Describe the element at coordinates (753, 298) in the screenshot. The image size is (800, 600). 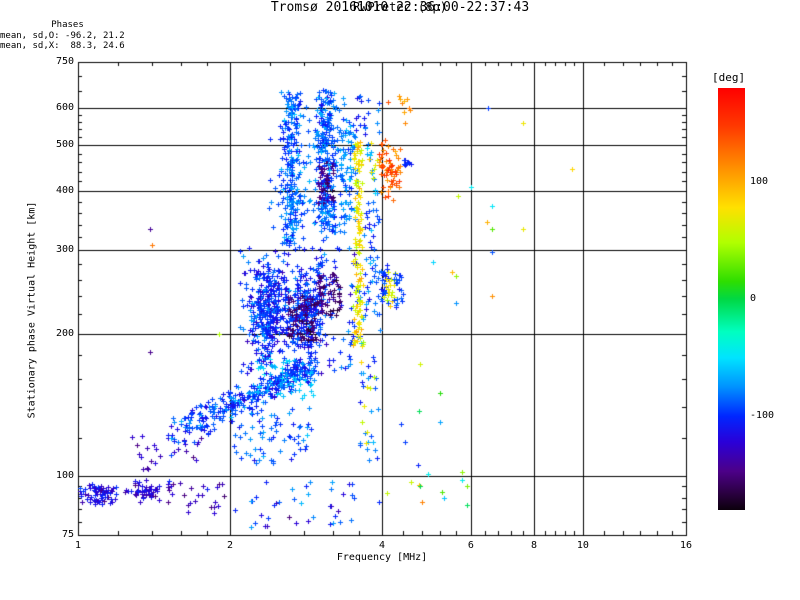
I see `colorbar-tick-label: 0` at that location.